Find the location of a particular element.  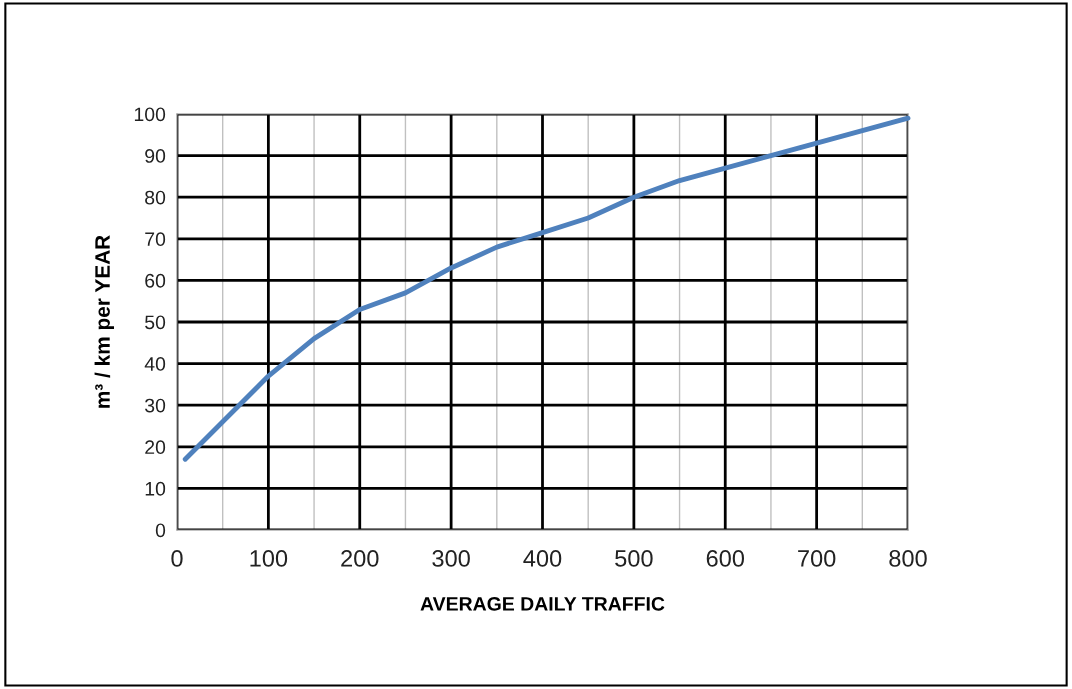

y-tick-label: 80 is located at coordinates (155, 197).